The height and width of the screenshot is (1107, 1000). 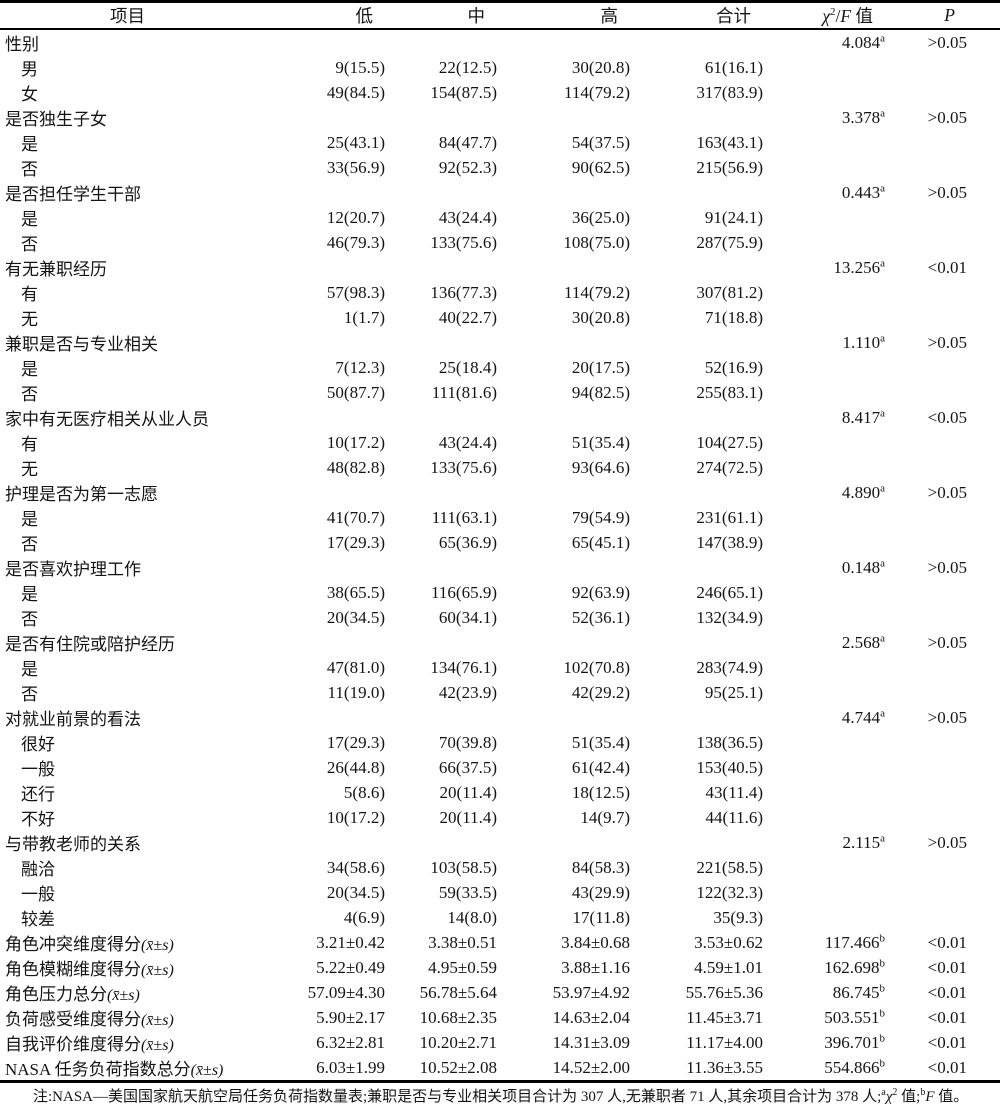 What do you see at coordinates (500, 15) in the screenshot?
I see `header-row: 项目 低 中 高 合计 χ2/F 值 P` at bounding box center [500, 15].